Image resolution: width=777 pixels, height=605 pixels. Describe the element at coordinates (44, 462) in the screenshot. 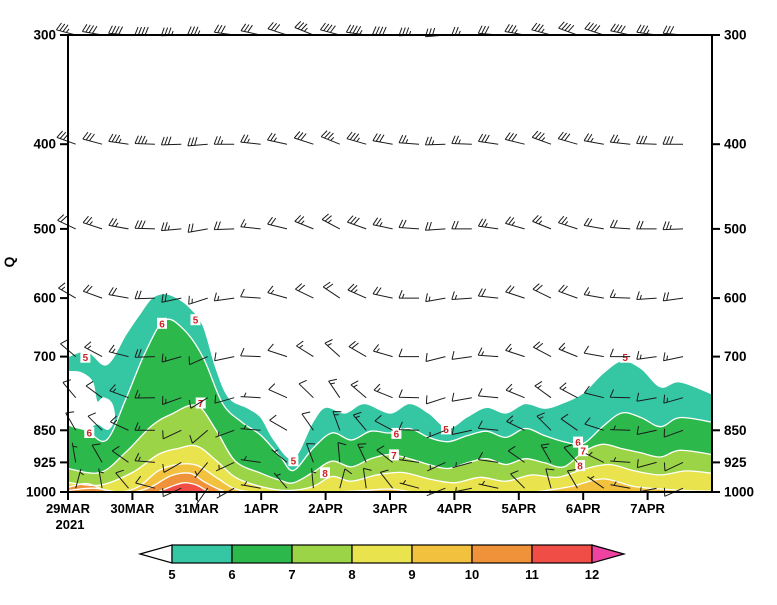

I see `y-tick-label-left: 925` at that location.